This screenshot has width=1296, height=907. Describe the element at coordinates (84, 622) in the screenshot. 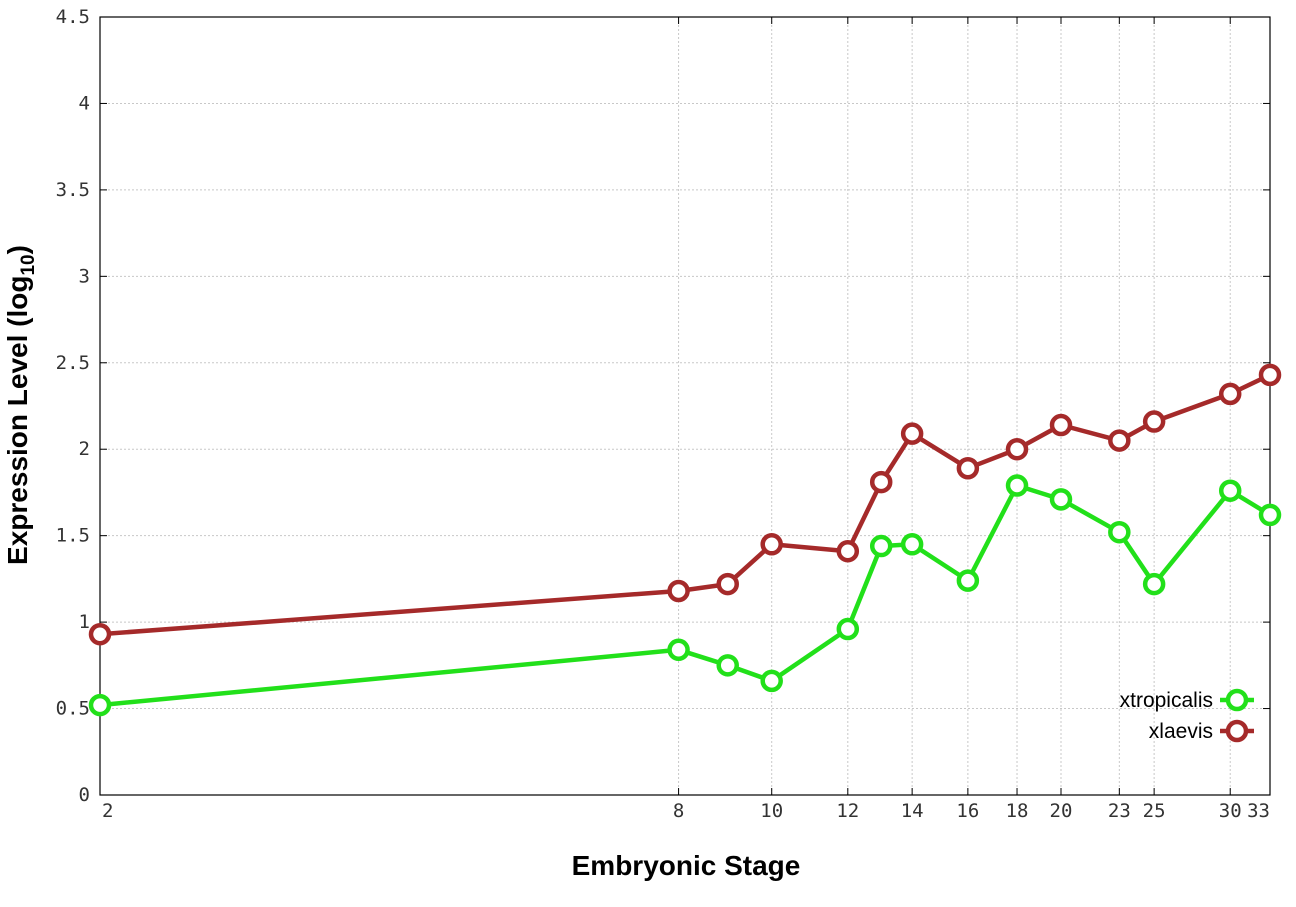

I see `y-tick-label: 1` at that location.